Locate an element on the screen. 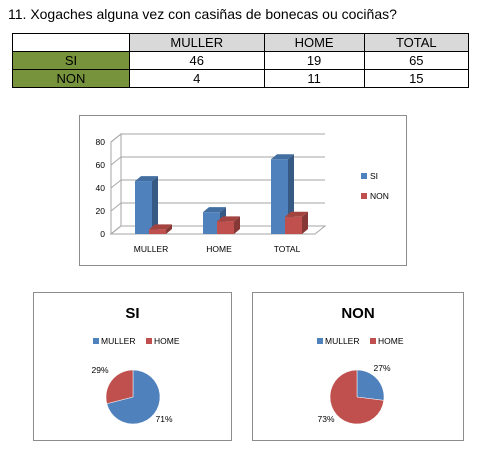 This screenshot has width=483, height=457. bar-non-muller is located at coordinates (157, 231).